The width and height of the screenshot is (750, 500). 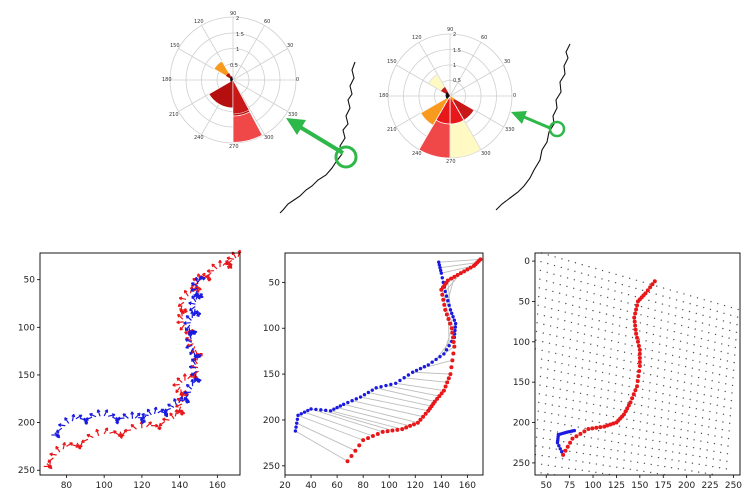 What do you see at coordinates (260, 95) in the screenshot?
I see `rose-spoke` at bounding box center [260, 95].